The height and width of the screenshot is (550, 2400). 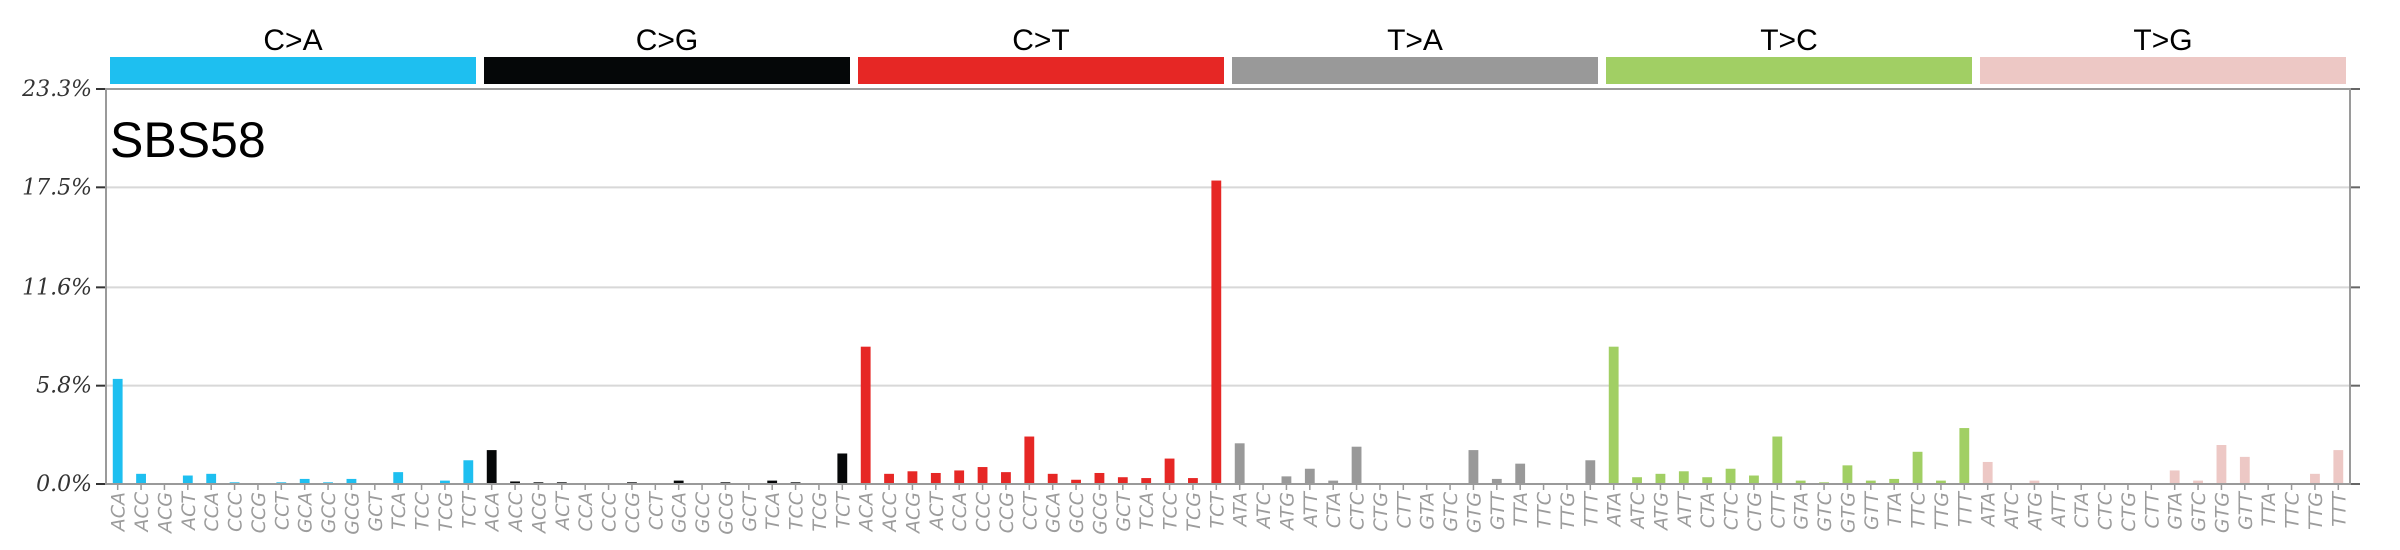 I want to click on y-tick-label: 23.3%, so click(x=56, y=89).